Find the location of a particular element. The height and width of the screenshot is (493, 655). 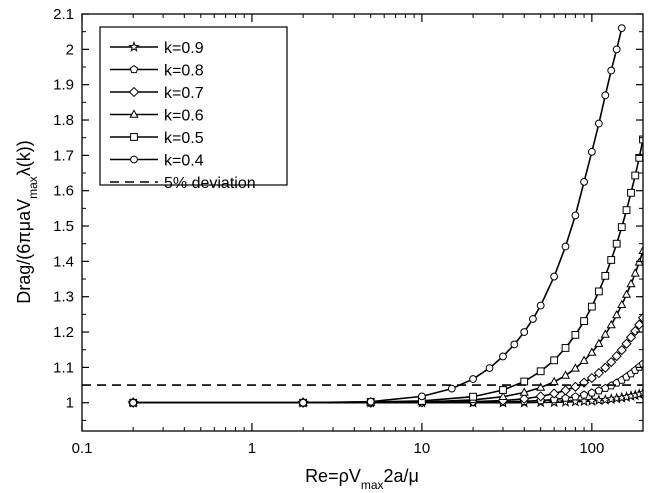

y-tick-label: 1.8 is located at coordinates (63, 120).